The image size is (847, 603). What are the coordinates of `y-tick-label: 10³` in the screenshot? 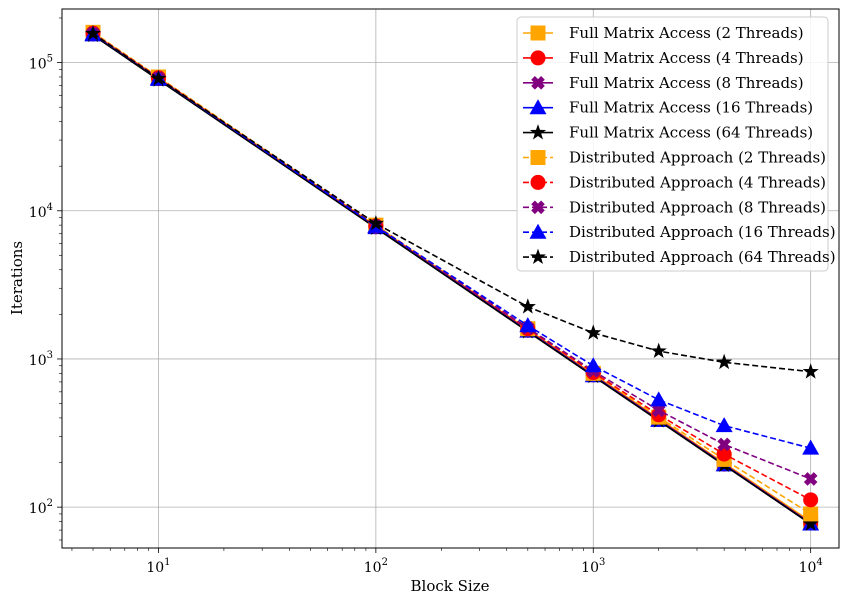 It's located at (41, 359).